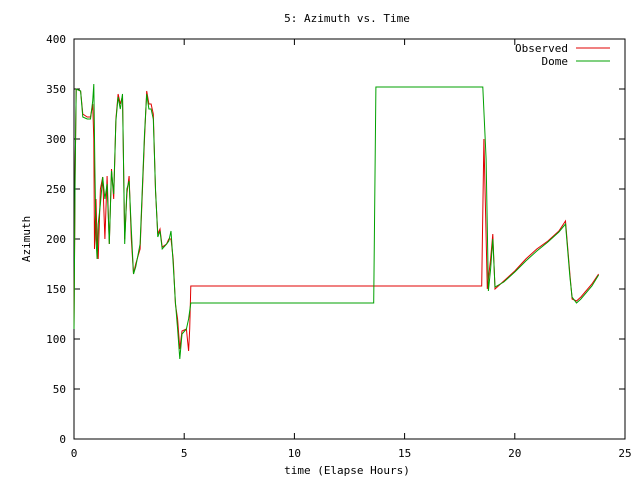 The height and width of the screenshot is (480, 640). What do you see at coordinates (74, 453) in the screenshot?
I see `x-tick-label: 0` at bounding box center [74, 453].